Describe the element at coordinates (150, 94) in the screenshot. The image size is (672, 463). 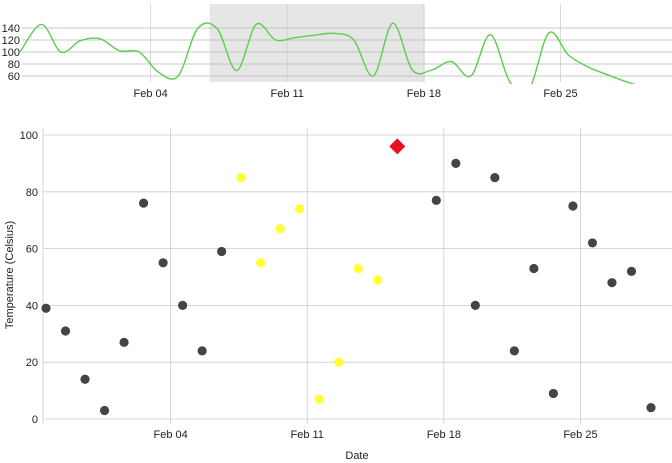
I see `overview-x-tick-label: Feb 04` at that location.